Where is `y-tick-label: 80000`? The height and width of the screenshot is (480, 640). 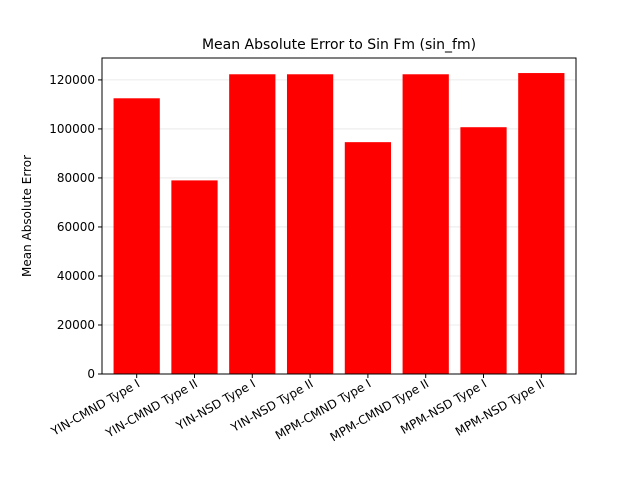
y-tick-label: 80000 is located at coordinates (76, 178).